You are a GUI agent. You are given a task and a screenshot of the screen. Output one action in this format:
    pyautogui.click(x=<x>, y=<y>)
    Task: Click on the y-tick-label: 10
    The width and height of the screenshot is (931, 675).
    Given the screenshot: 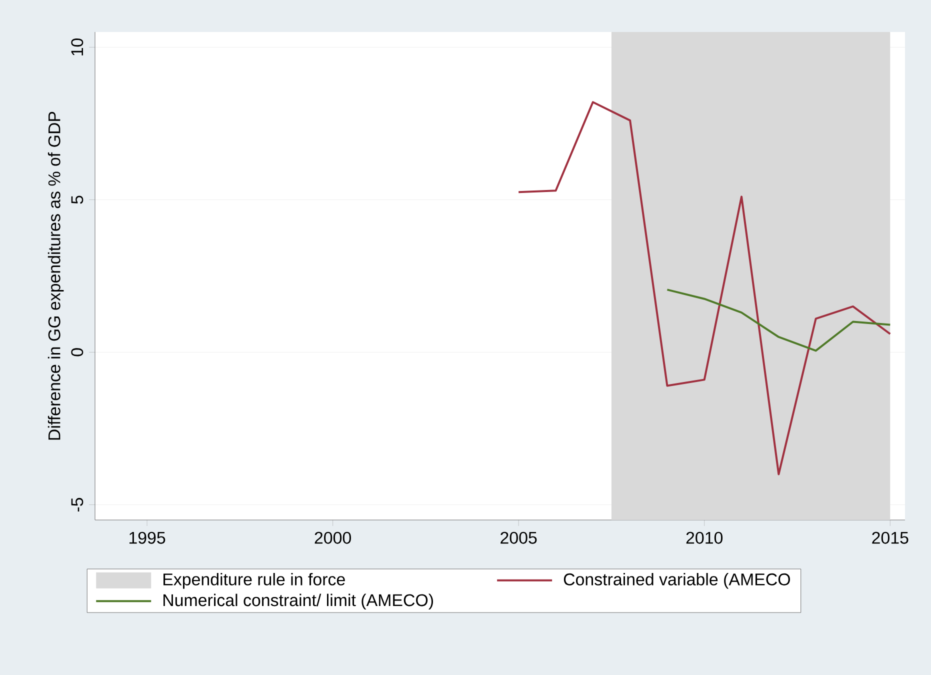 What is the action you would take?
    pyautogui.click(x=77, y=47)
    